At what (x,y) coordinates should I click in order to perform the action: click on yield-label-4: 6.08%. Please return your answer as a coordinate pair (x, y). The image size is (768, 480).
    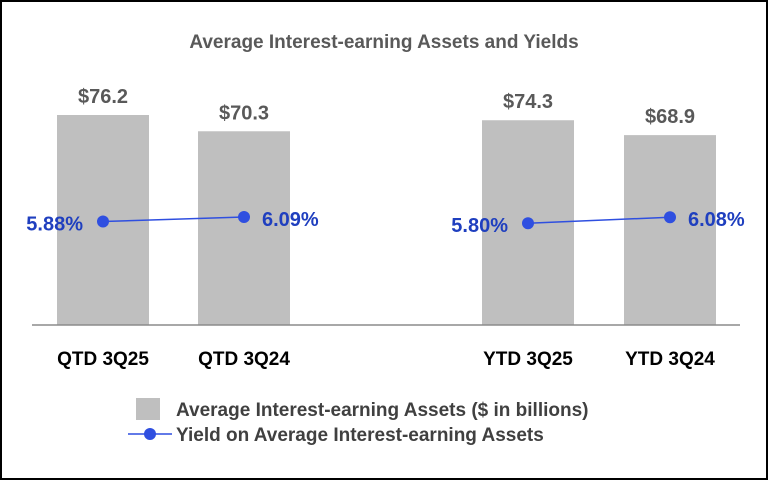
    Looking at the image, I should click on (716, 220).